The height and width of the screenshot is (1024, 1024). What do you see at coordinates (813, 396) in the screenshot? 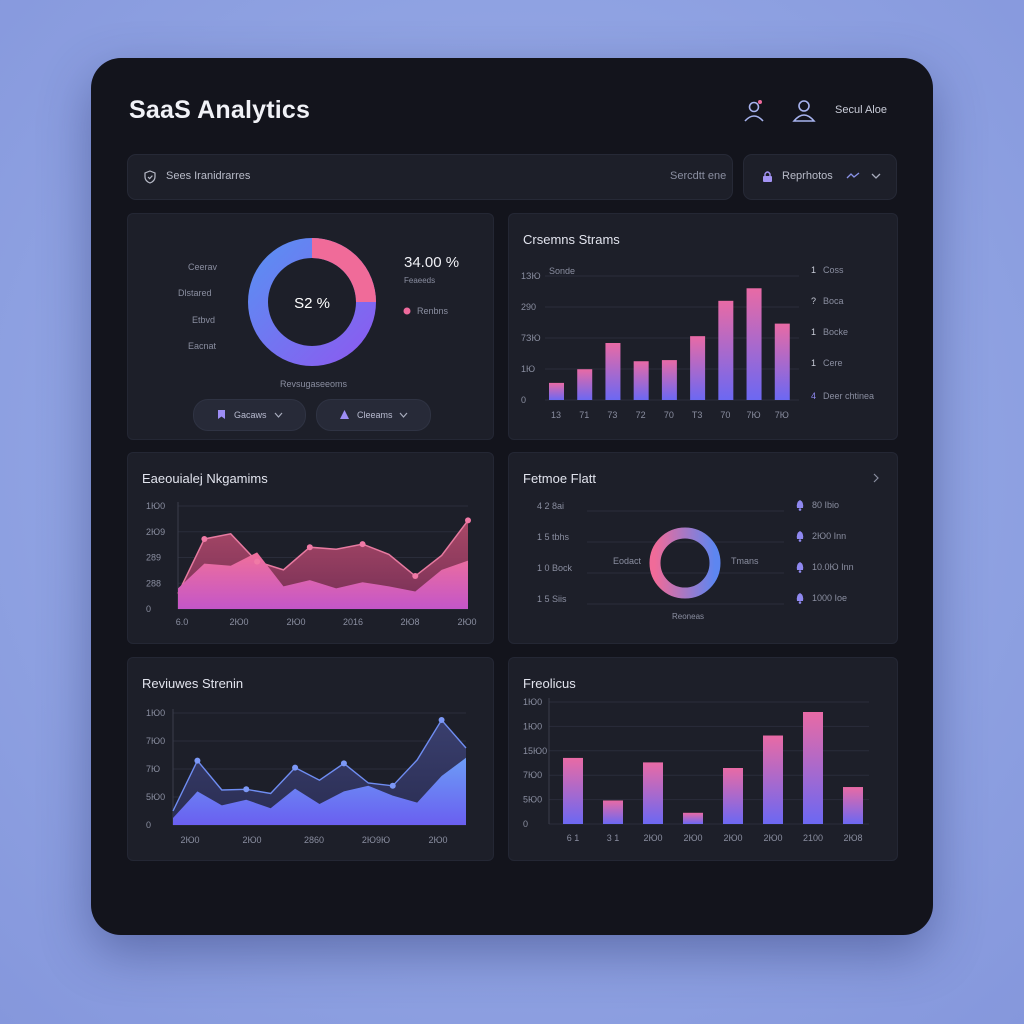
I see `legend-number: 4` at bounding box center [813, 396].